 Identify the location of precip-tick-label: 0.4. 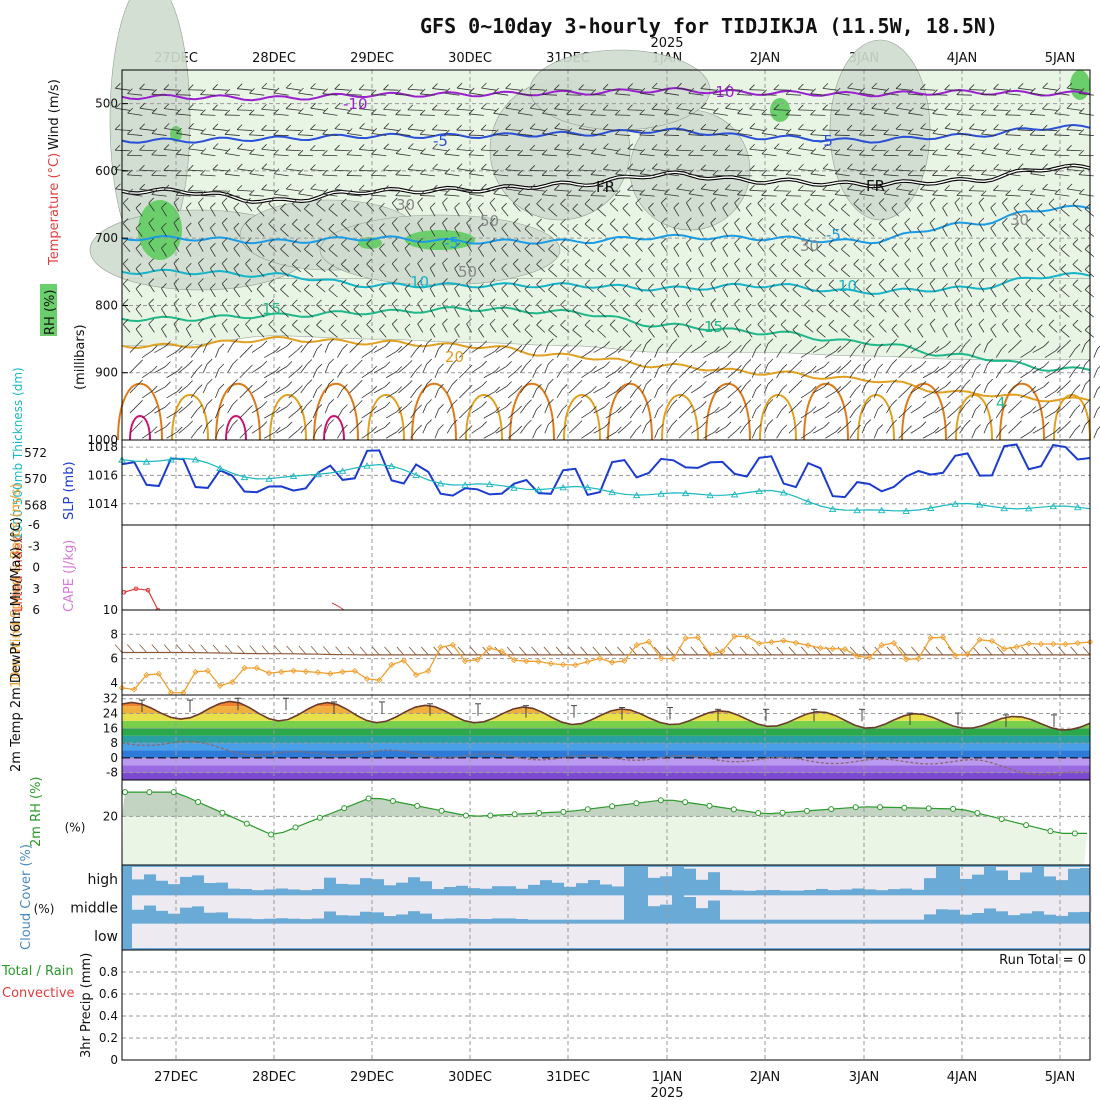
(108, 1016).